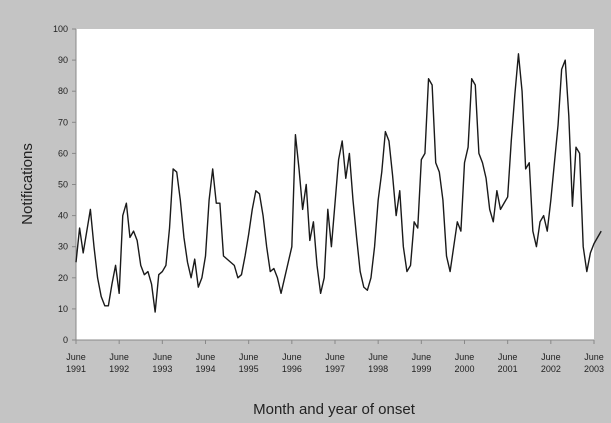 This screenshot has height=423, width=611. Describe the element at coordinates (63, 153) in the screenshot. I see `y-tick-label: 60` at that location.